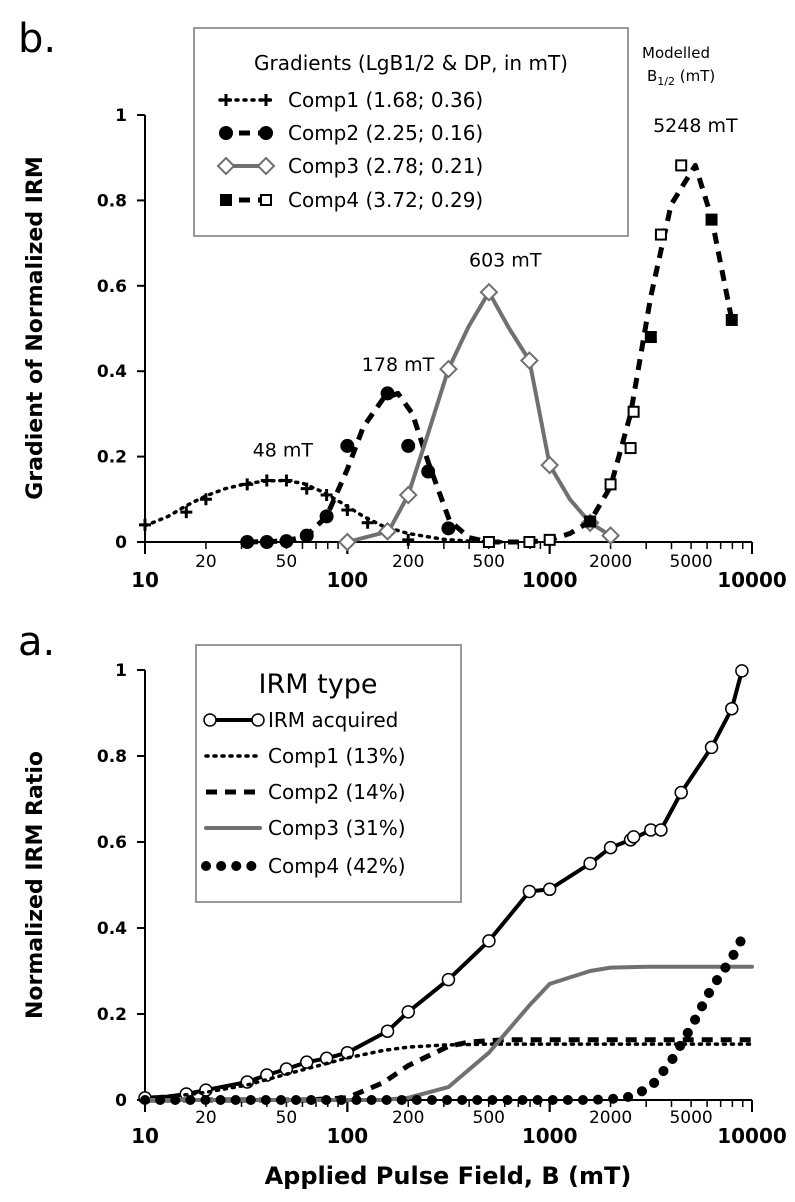  What do you see at coordinates (337, 792) in the screenshot?
I see `legend-label: Comp2 (14%)` at bounding box center [337, 792].